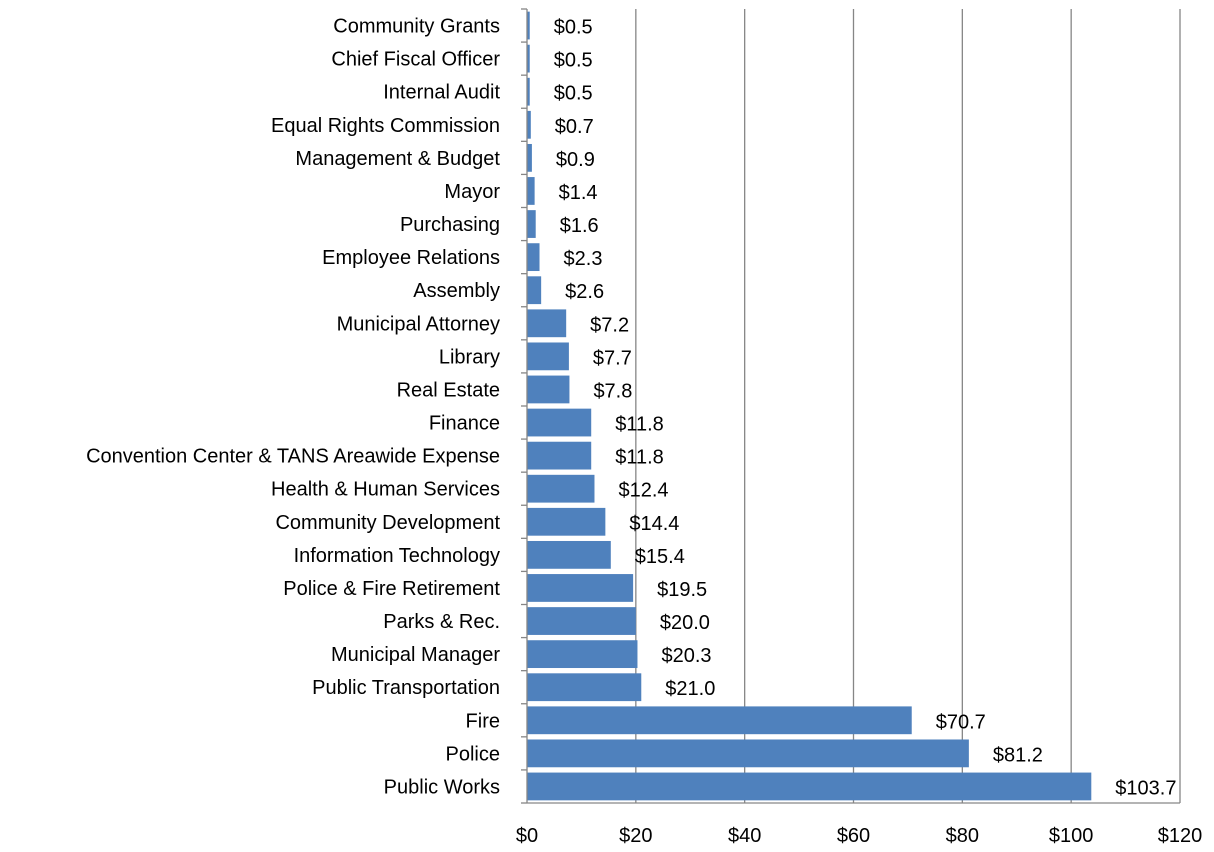  I want to click on category-label: Purchasing, so click(450, 225).